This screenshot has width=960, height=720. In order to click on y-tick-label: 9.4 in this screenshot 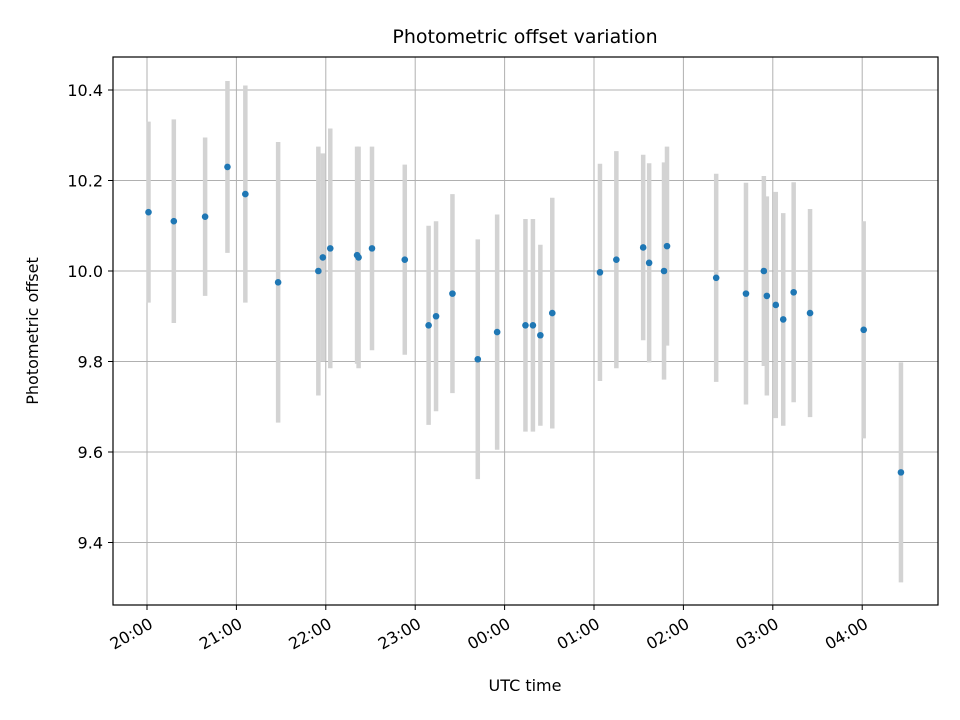, I will do `click(90, 543)`.